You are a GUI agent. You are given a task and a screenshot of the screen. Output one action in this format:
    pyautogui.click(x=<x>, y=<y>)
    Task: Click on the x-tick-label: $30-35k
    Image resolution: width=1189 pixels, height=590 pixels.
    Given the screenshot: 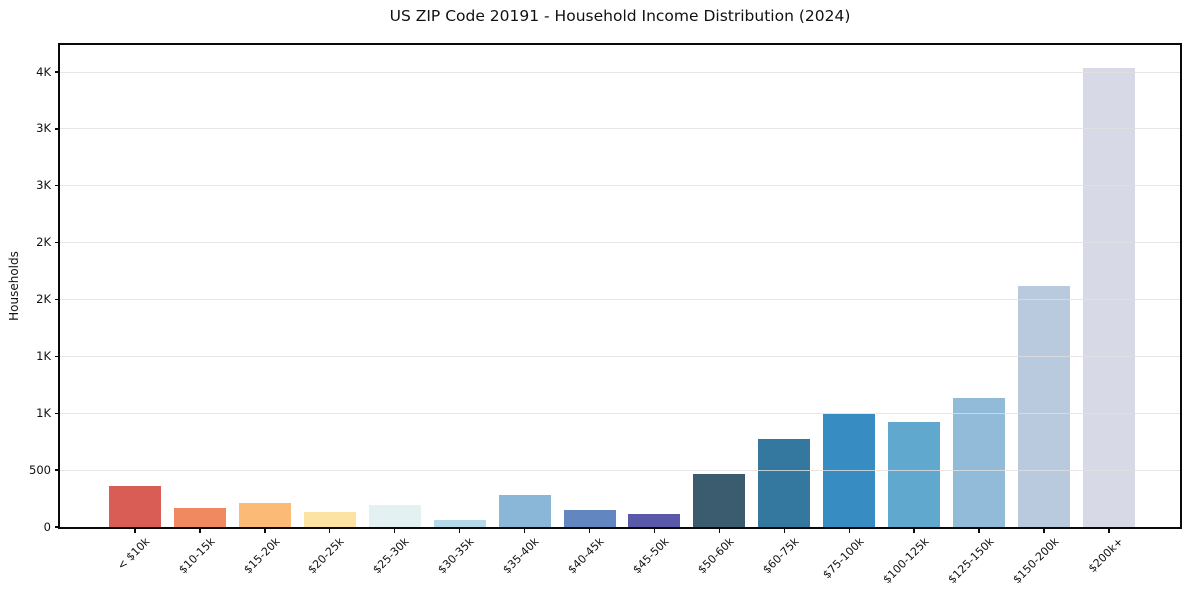 What is the action you would take?
    pyautogui.click(x=456, y=556)
    